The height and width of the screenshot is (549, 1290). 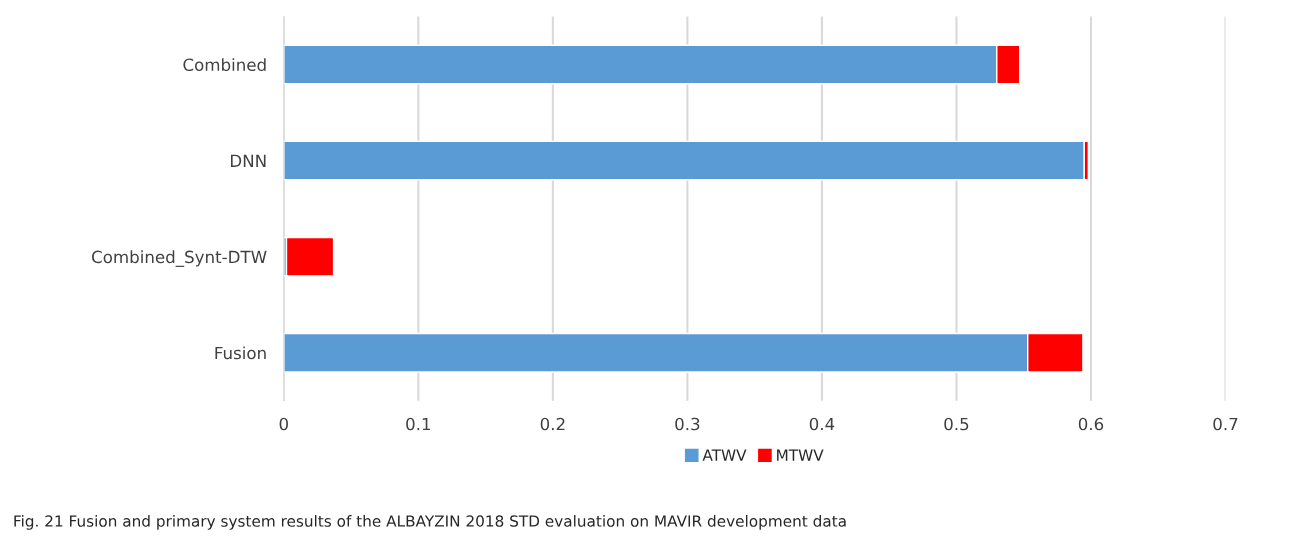 I want to click on x-tick-label: 0.3, so click(x=687, y=424).